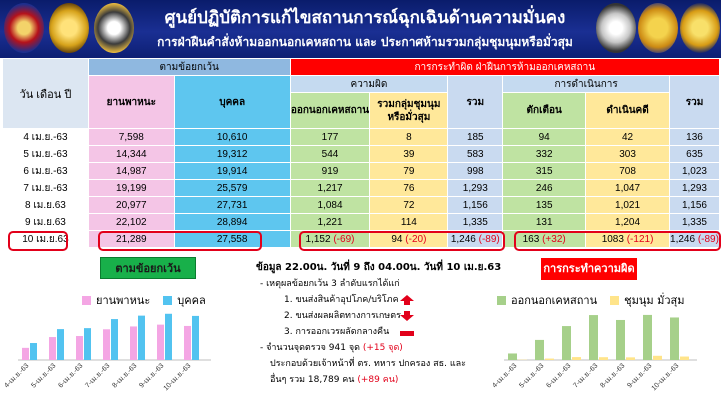 The height and width of the screenshot is (408, 721). I want to click on cell-outside: 177, so click(330, 137).